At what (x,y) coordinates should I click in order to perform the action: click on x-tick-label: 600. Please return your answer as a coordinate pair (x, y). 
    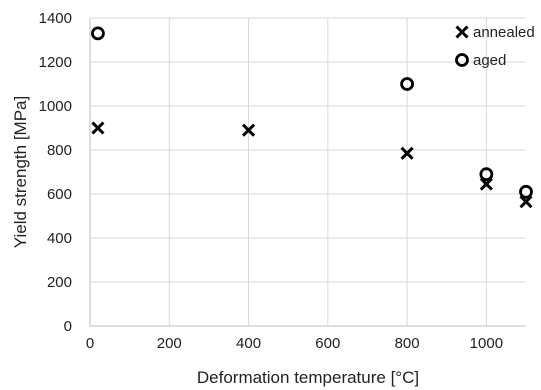
    Looking at the image, I should click on (327, 343).